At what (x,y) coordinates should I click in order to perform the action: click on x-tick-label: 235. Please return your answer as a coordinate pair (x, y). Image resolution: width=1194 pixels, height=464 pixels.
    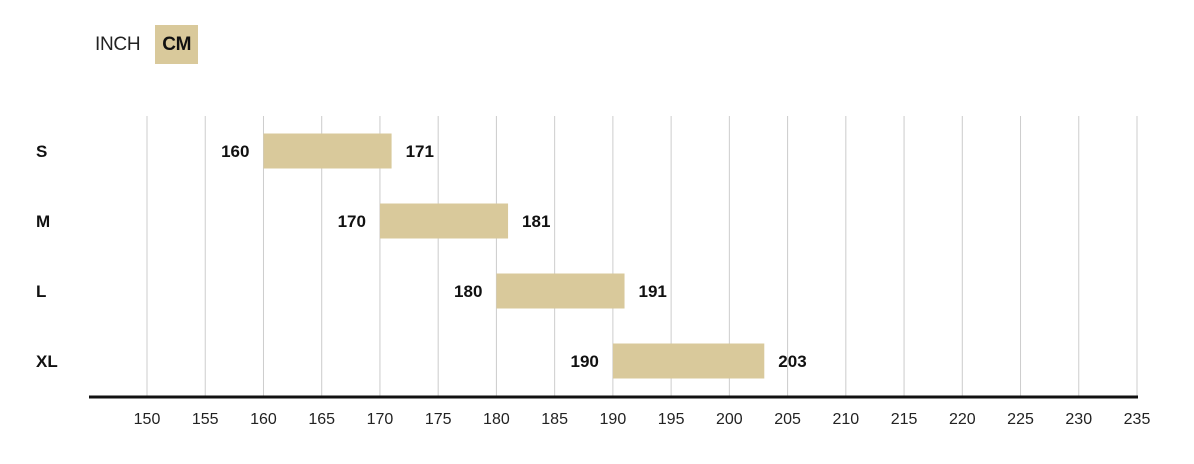
    Looking at the image, I should click on (1137, 419).